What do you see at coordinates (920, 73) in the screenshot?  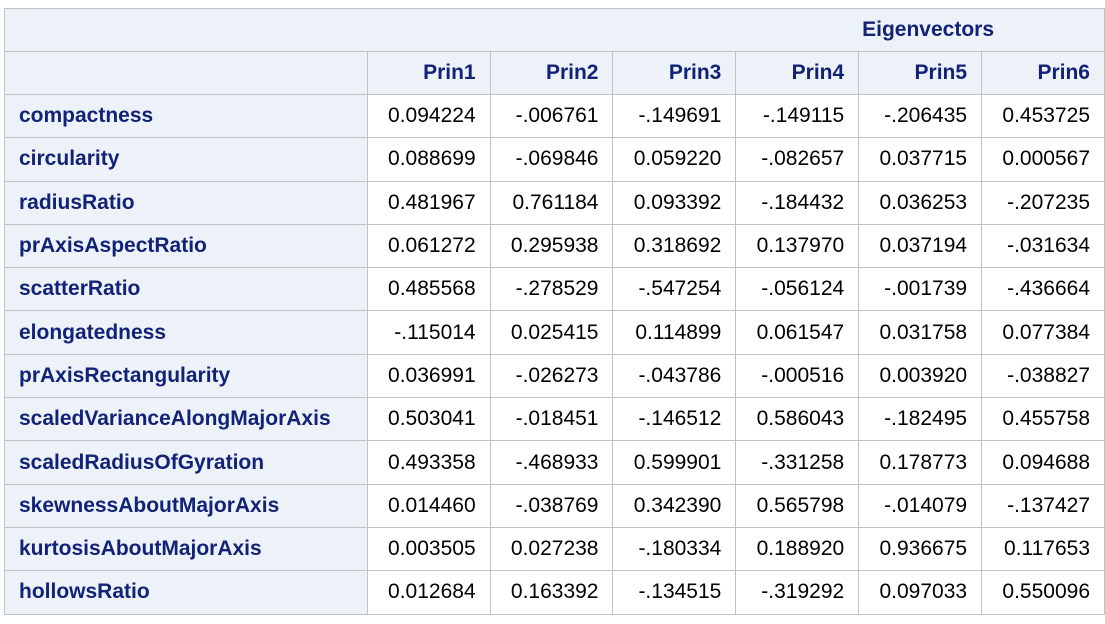 I see `column-header-prin5: Prin5` at bounding box center [920, 73].